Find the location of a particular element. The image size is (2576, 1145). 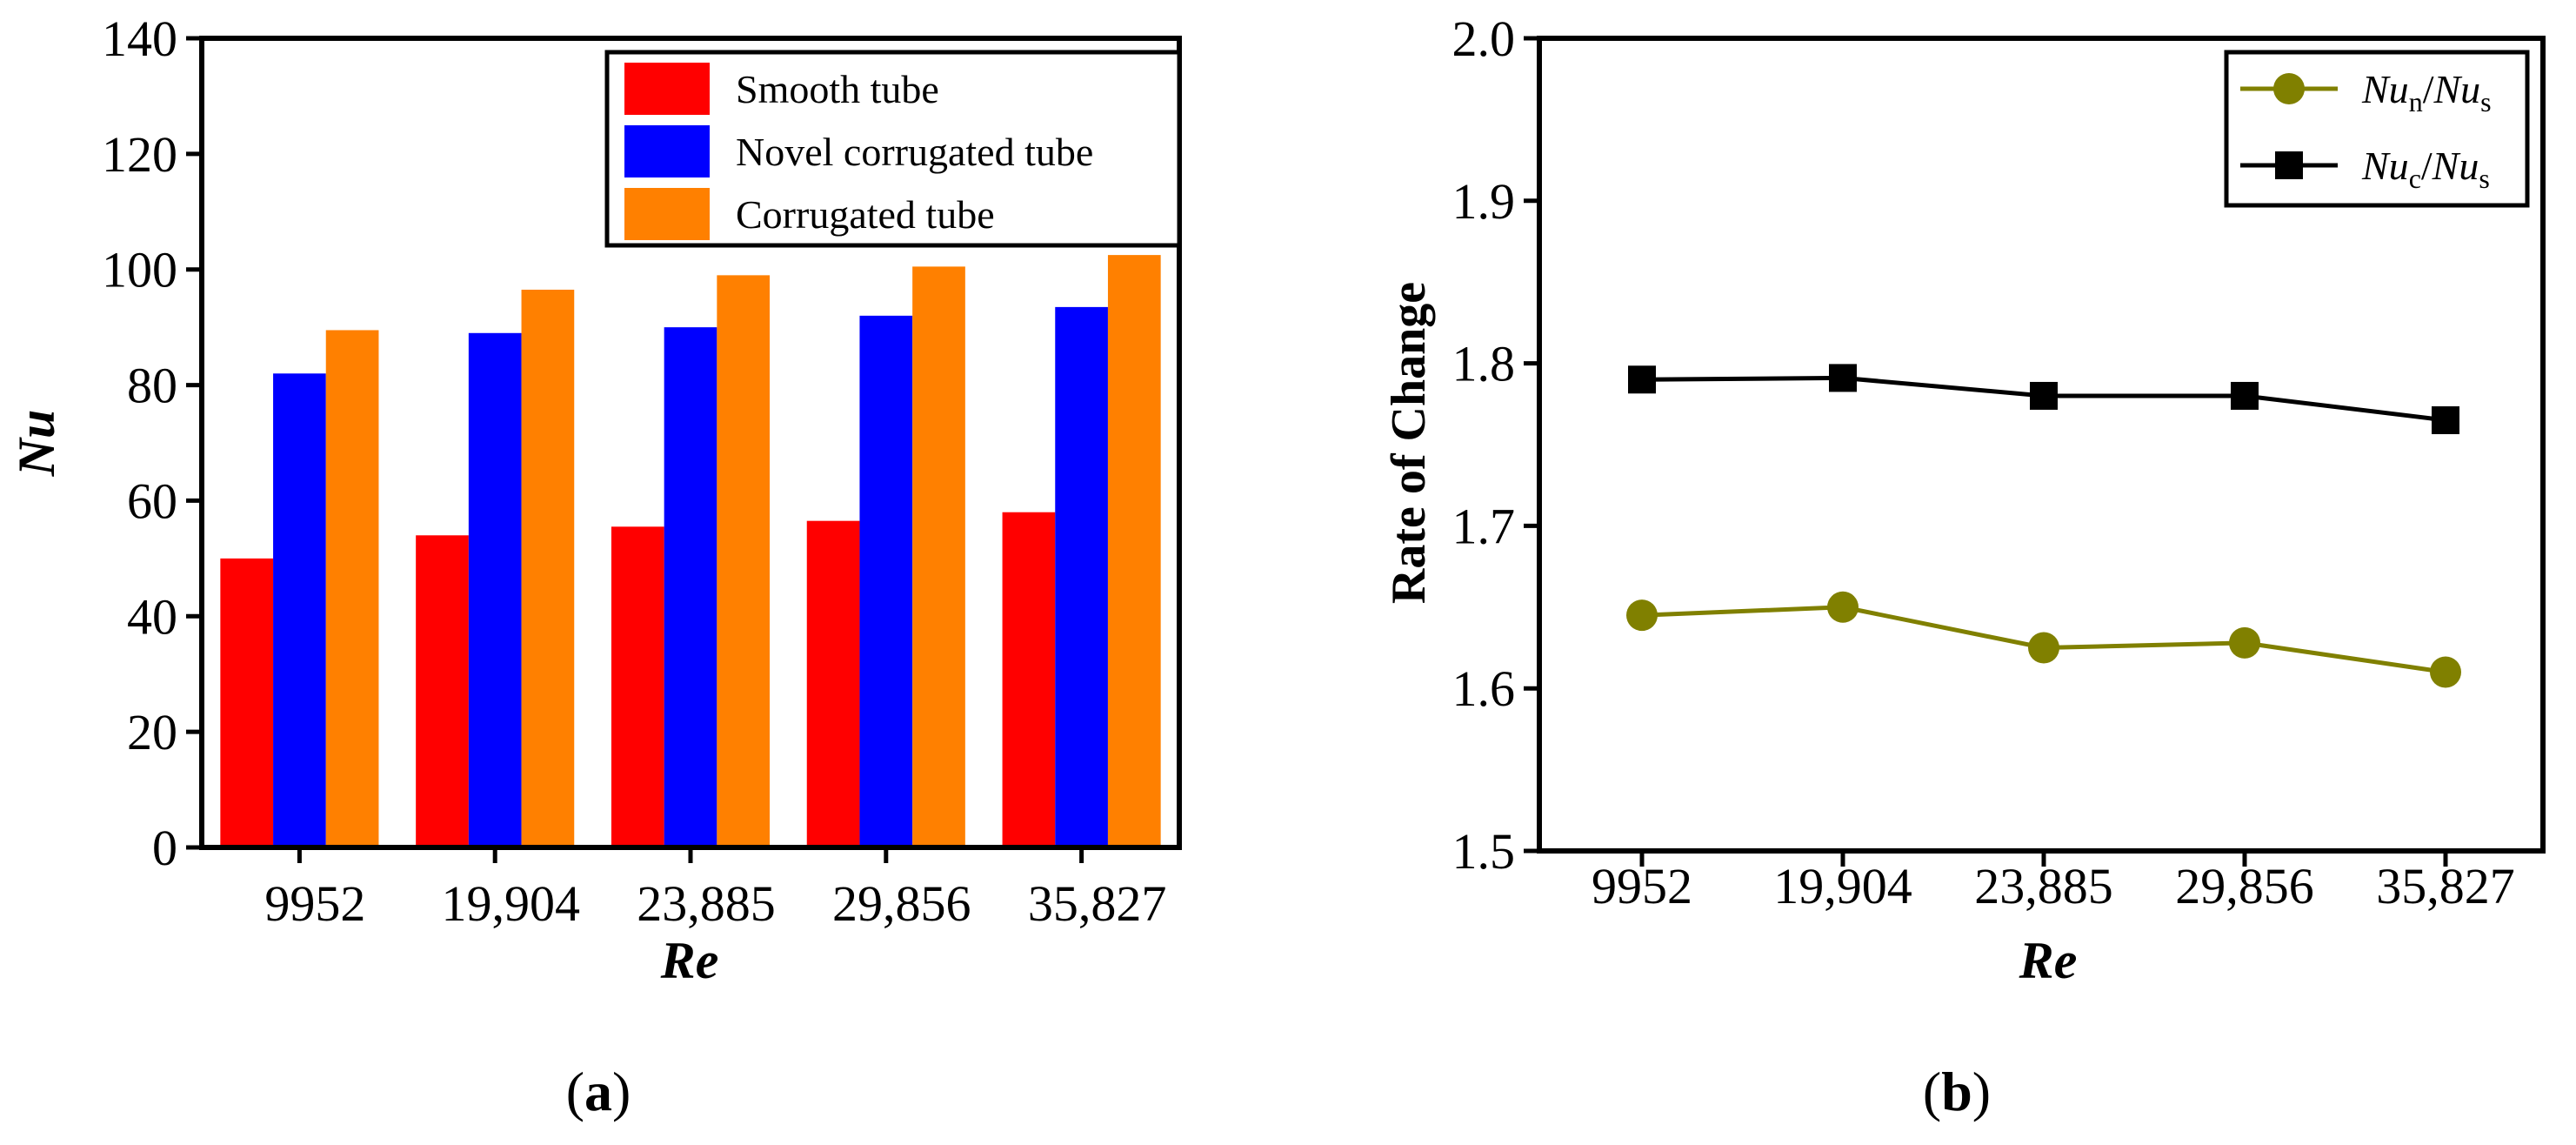

panel-a-y-tick-label: 140 is located at coordinates (139, 38).